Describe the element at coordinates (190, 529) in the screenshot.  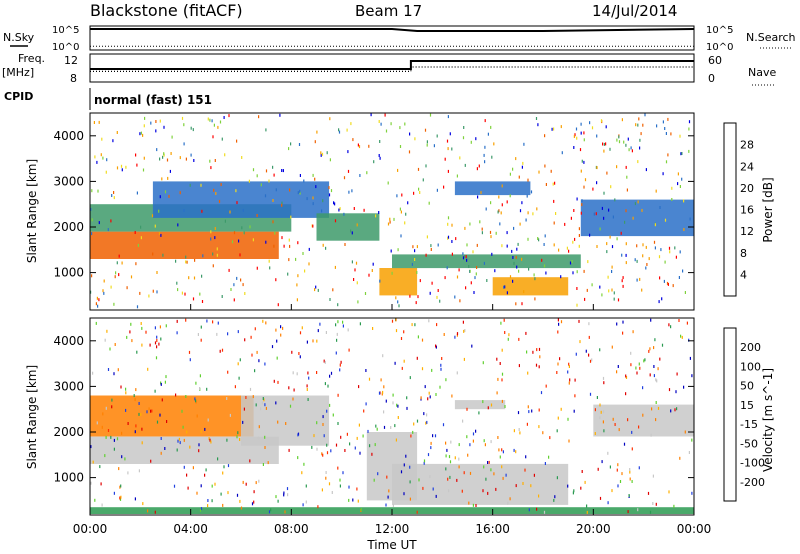
I see `time-tick-label: 04:00` at that location.